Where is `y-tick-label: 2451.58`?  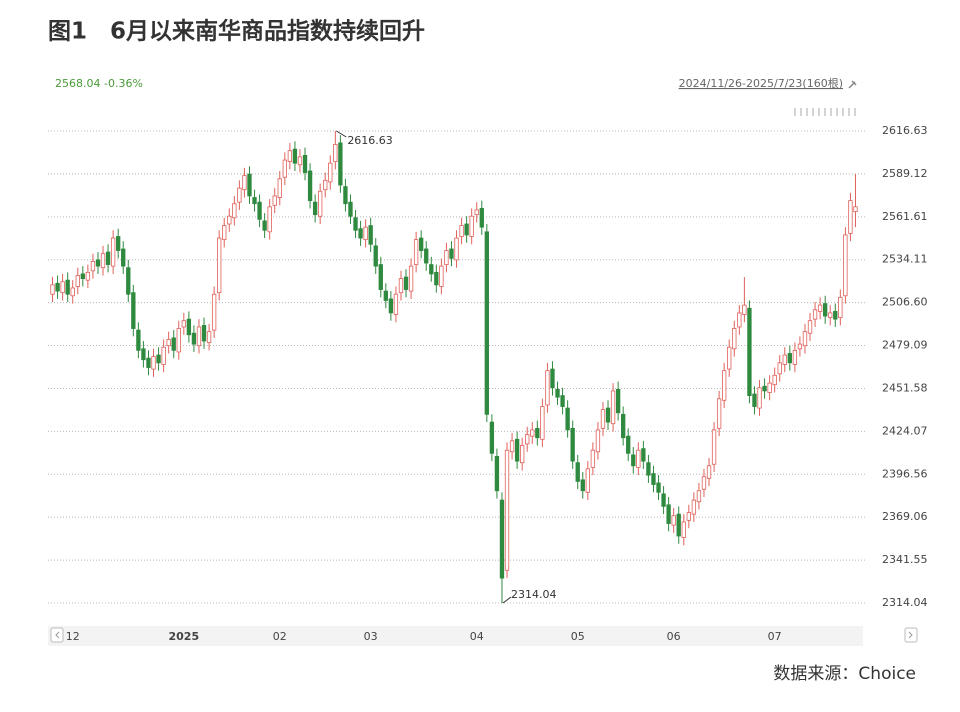
y-tick-label: 2451.58 is located at coordinates (905, 387).